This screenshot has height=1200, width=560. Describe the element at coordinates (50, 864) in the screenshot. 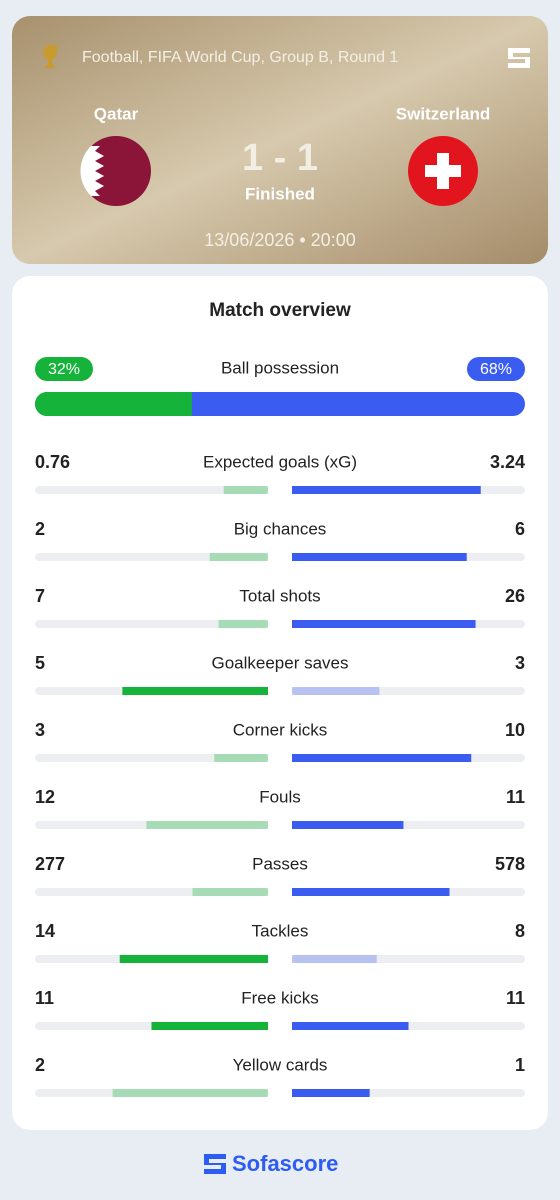

I see `home-value: 277` at that location.